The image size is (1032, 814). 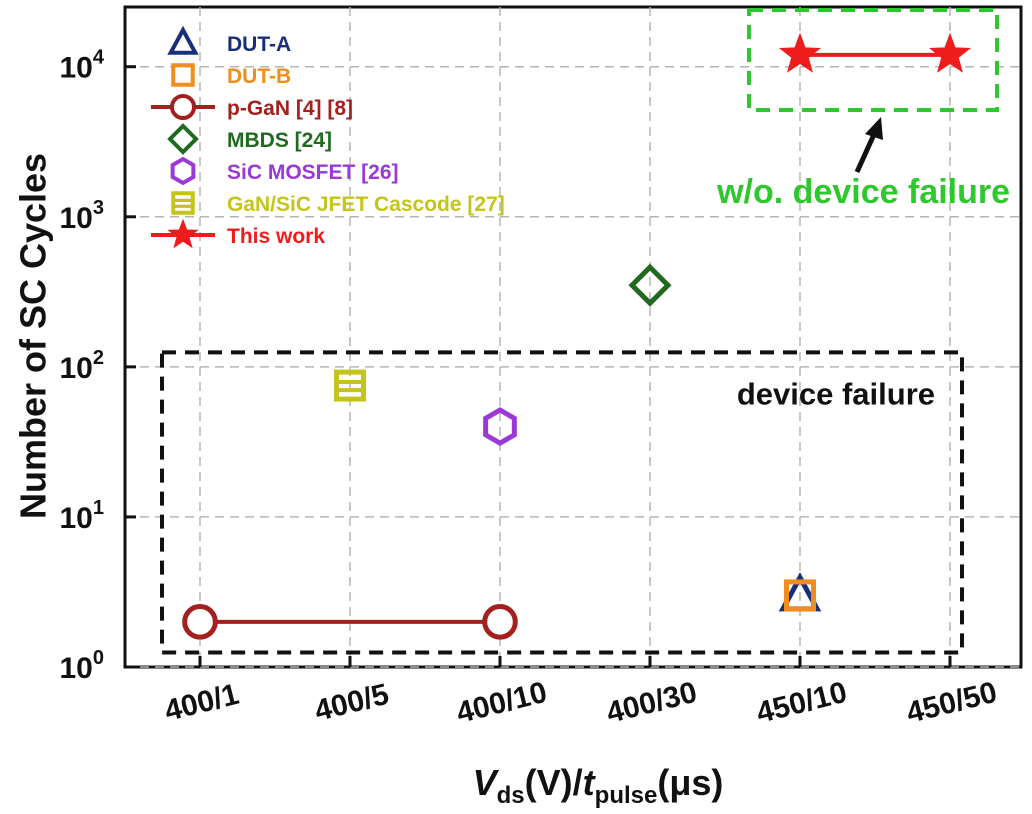 What do you see at coordinates (626, 795) in the screenshot?
I see `x-label-pulse: pulse` at bounding box center [626, 795].